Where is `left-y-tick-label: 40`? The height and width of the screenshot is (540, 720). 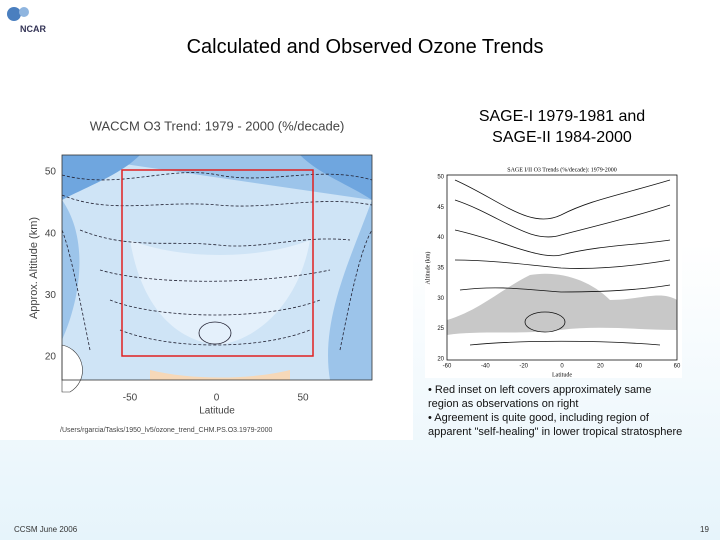
left-y-tick-label: 40 is located at coordinates (51, 233).